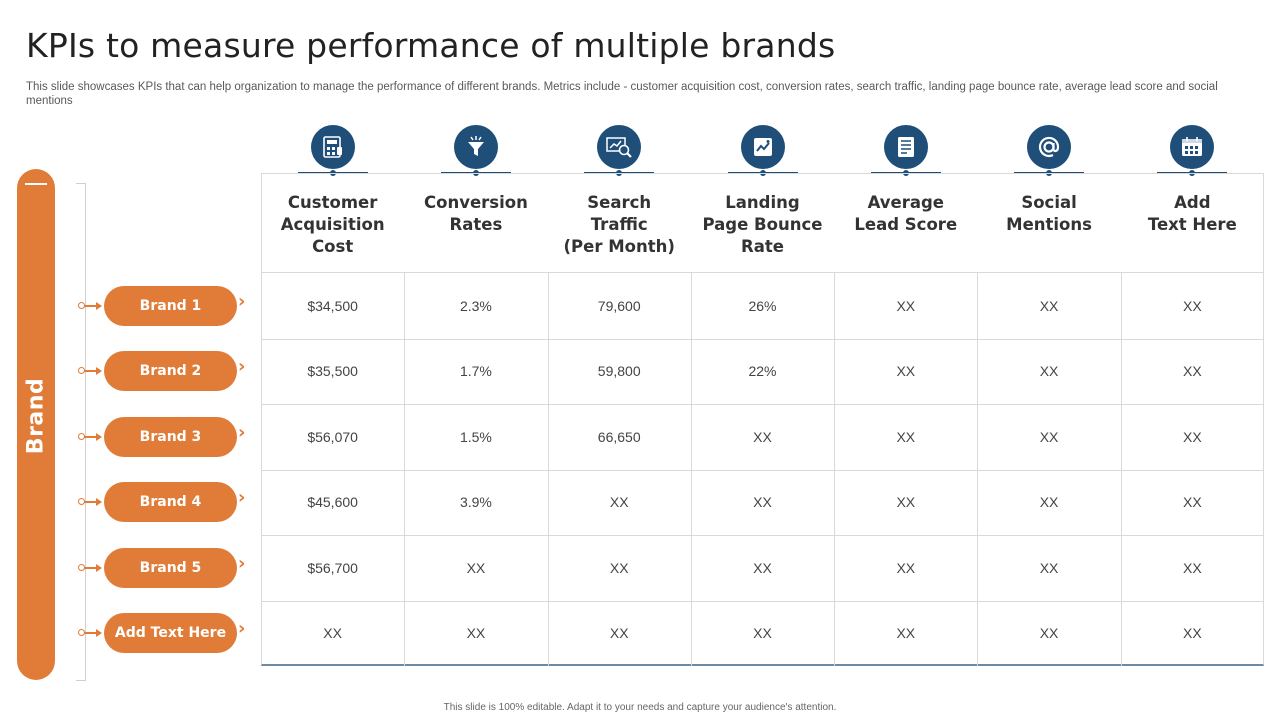 Image resolution: width=1280 pixels, height=720 pixels. I want to click on table-cell: $56,700, so click(332, 567).